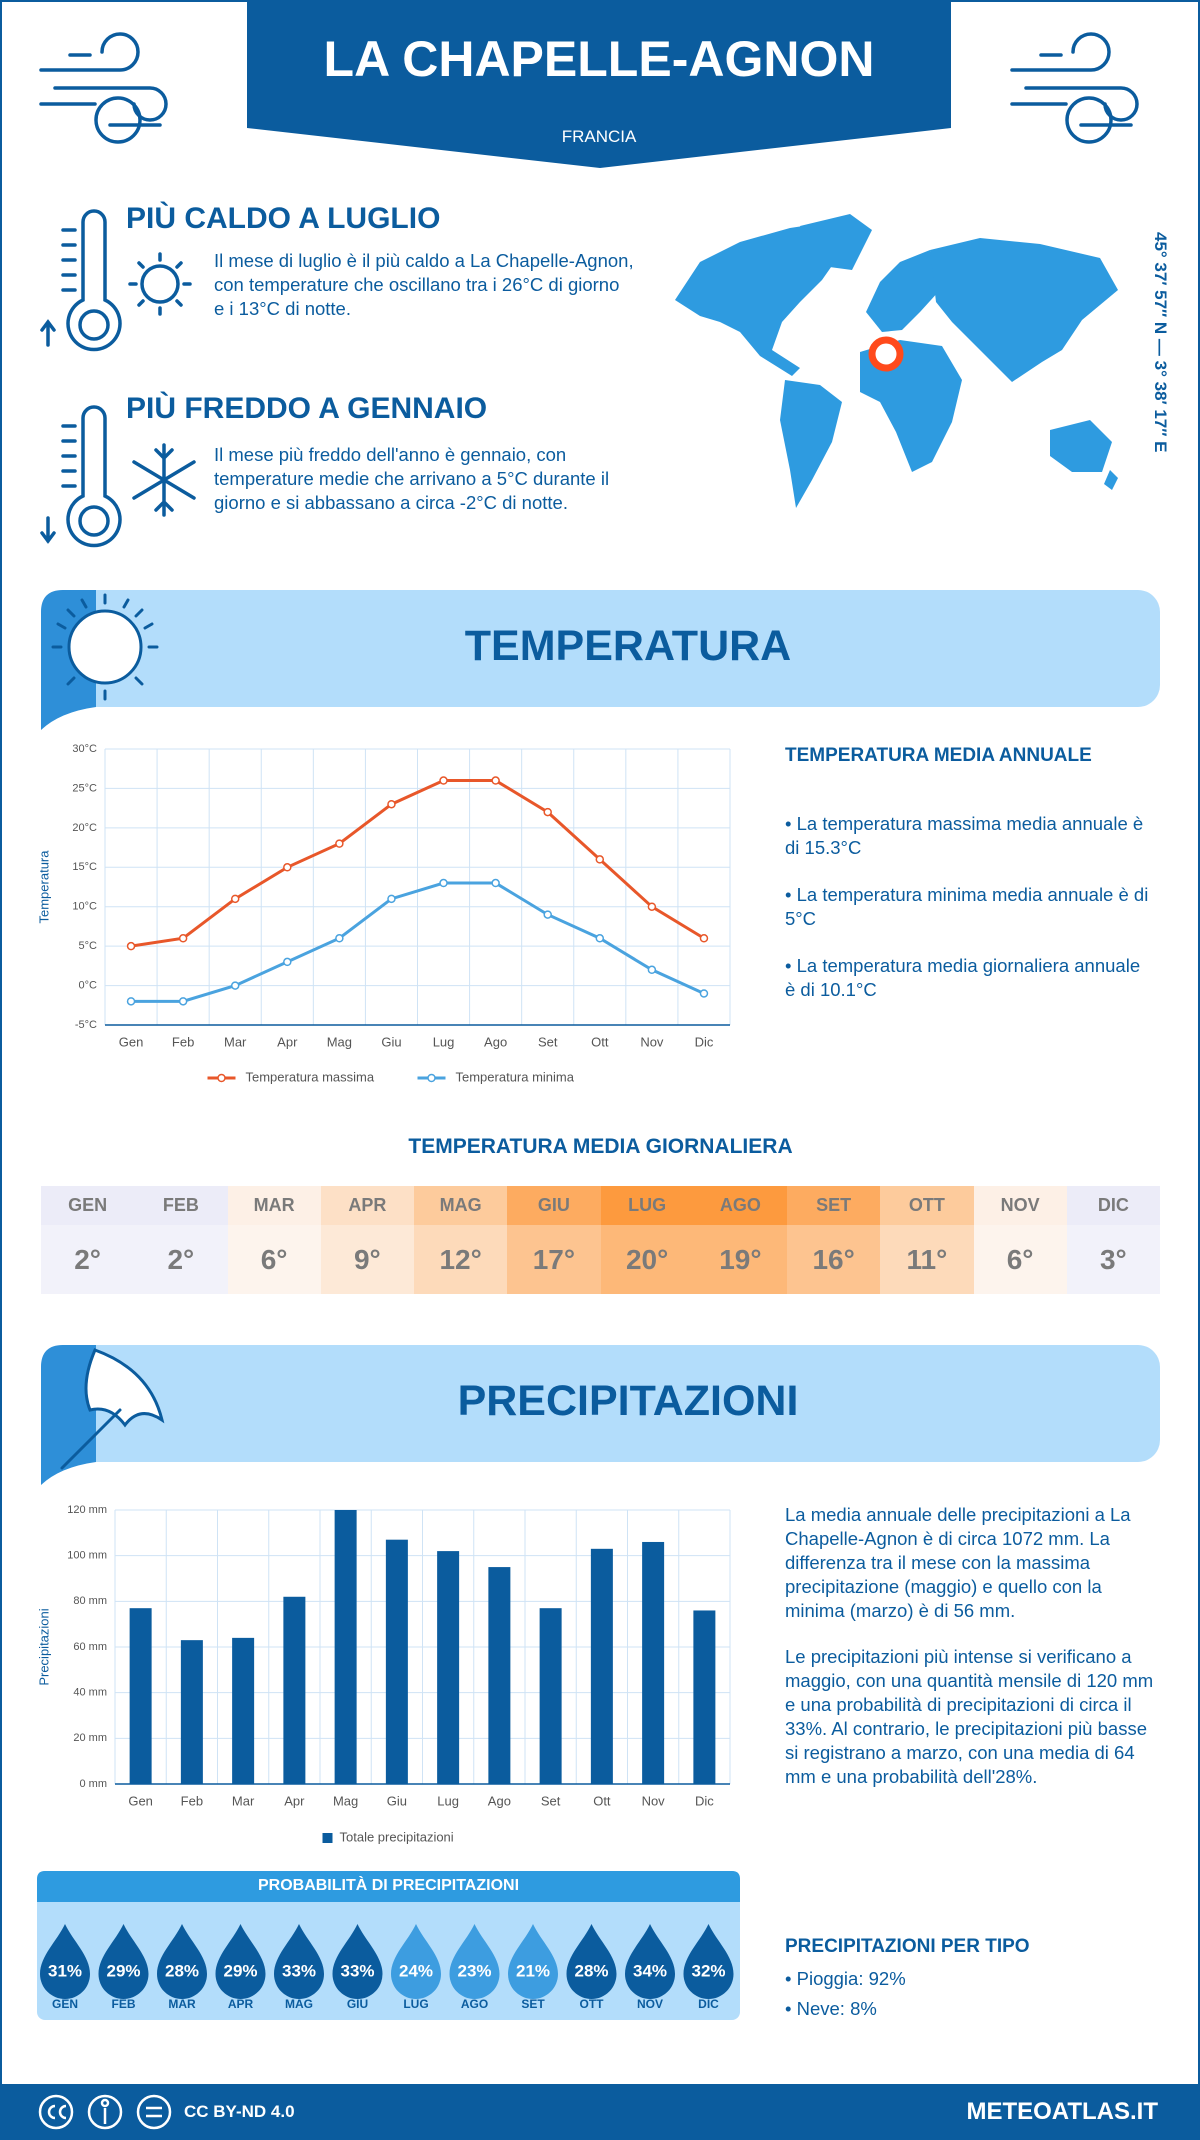 This screenshot has height=2140, width=1200. What do you see at coordinates (65, 2004) in the screenshot?
I see `probability-month: GEN` at bounding box center [65, 2004].